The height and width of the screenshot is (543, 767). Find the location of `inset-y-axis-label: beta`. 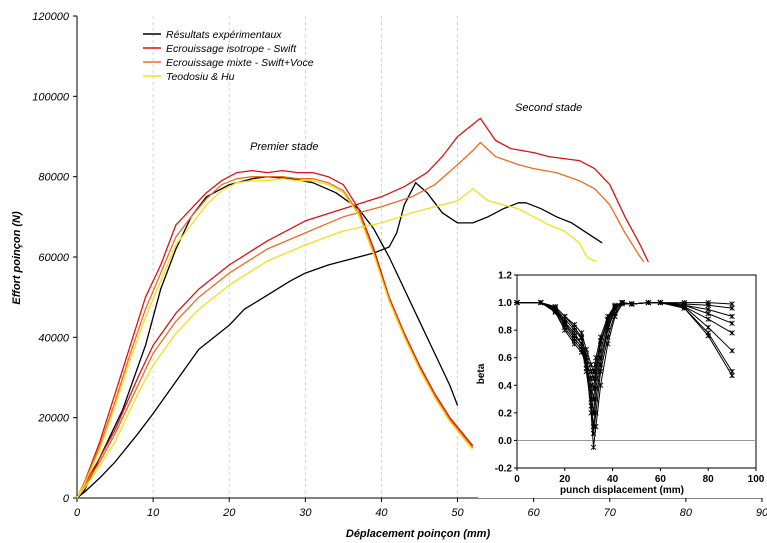

inset-y-axis-label: beta is located at coordinates (481, 373).